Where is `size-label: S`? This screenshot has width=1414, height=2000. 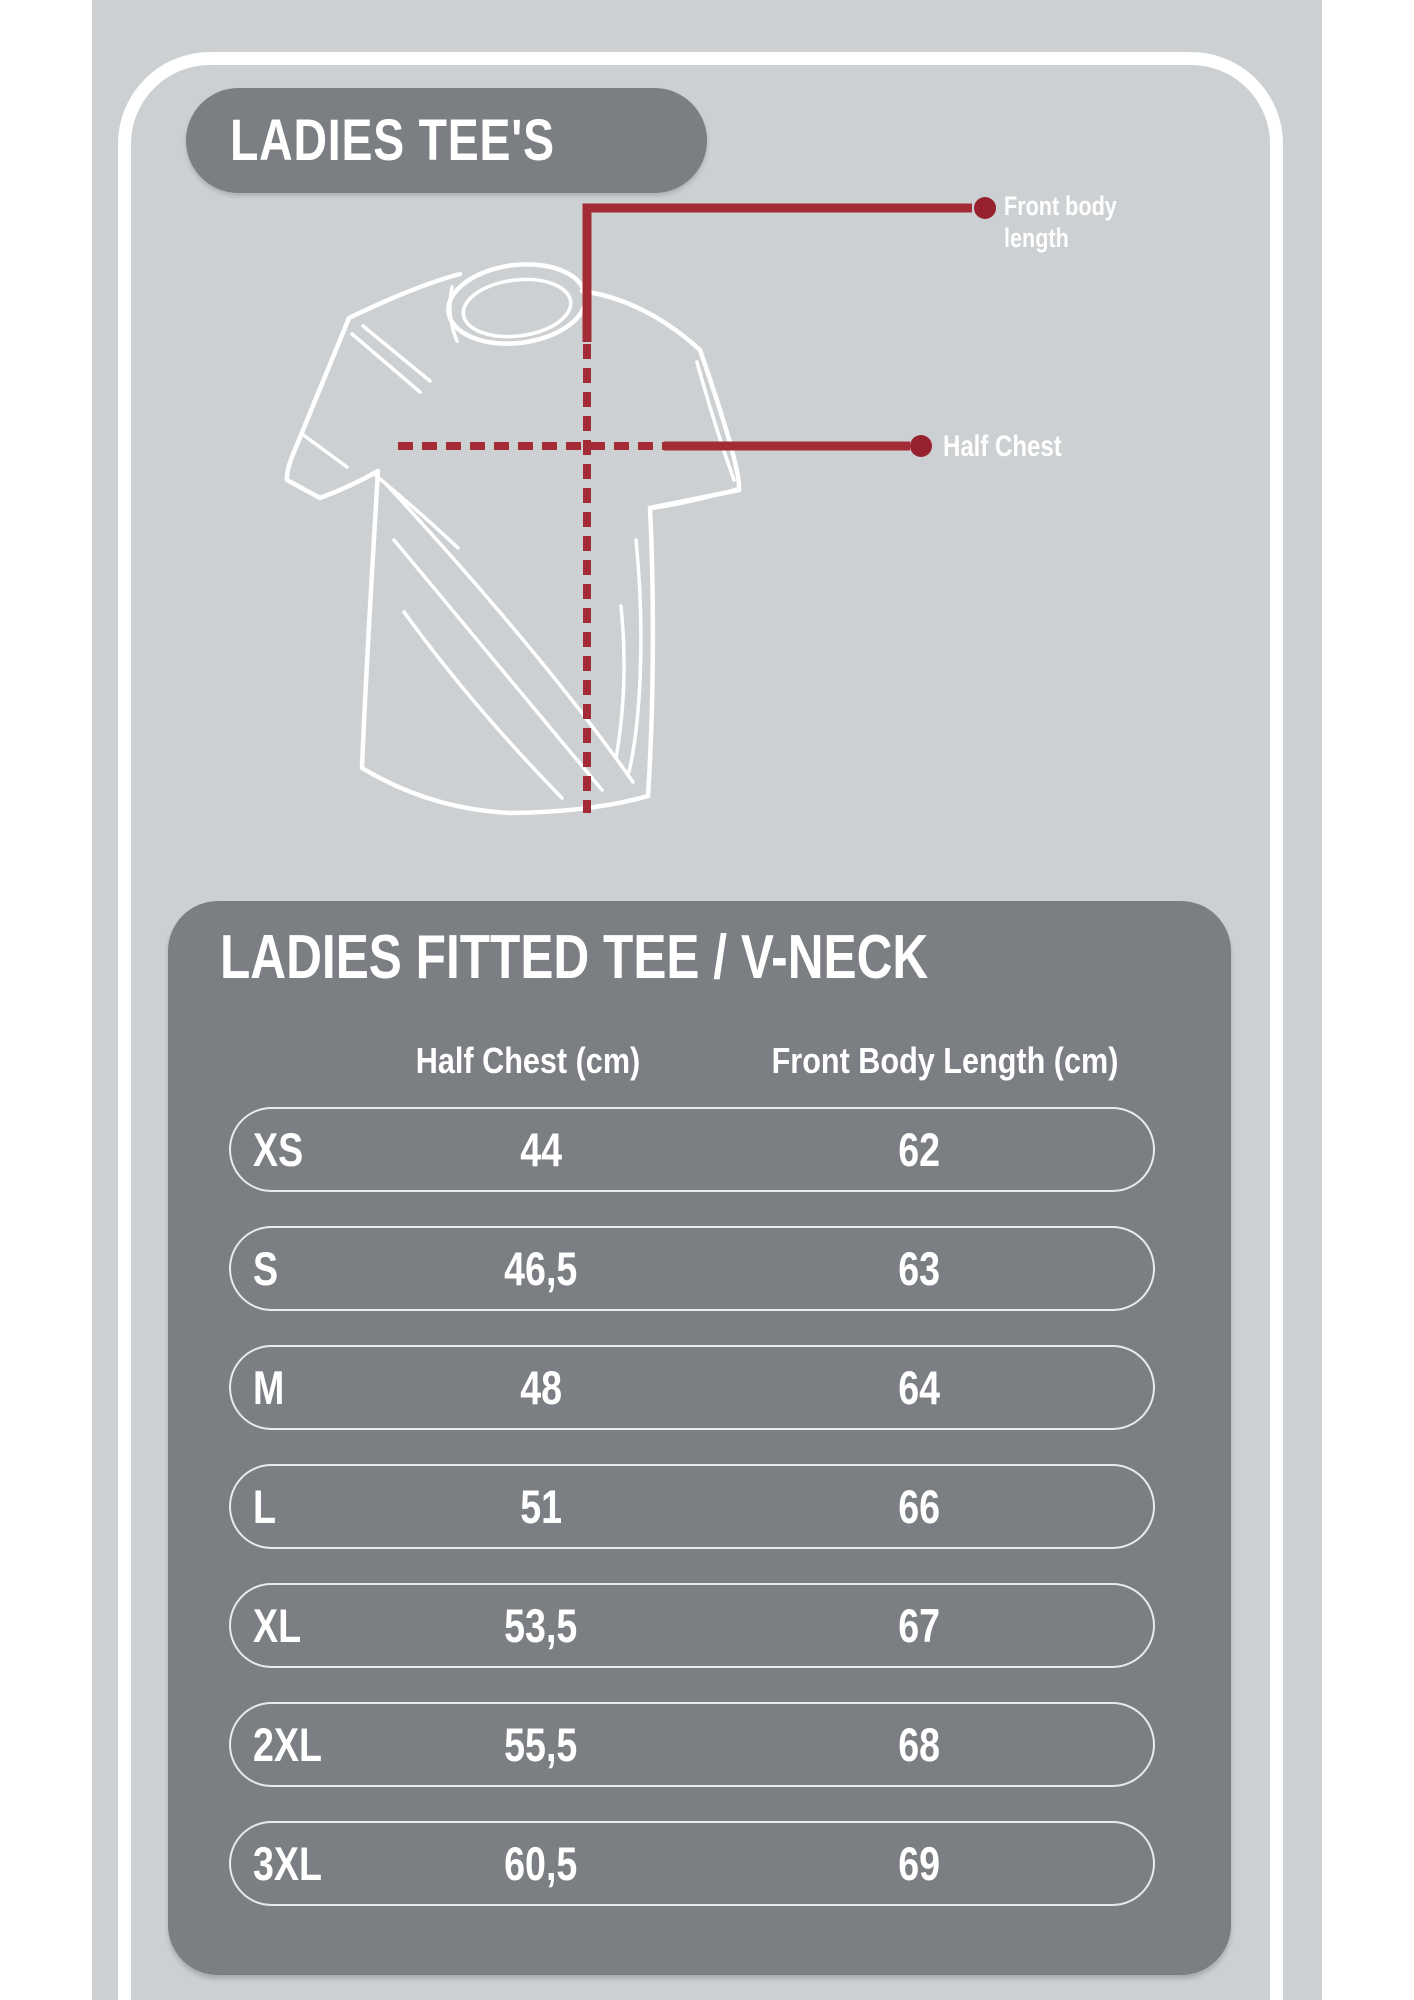 size-label: S is located at coordinates (266, 1268).